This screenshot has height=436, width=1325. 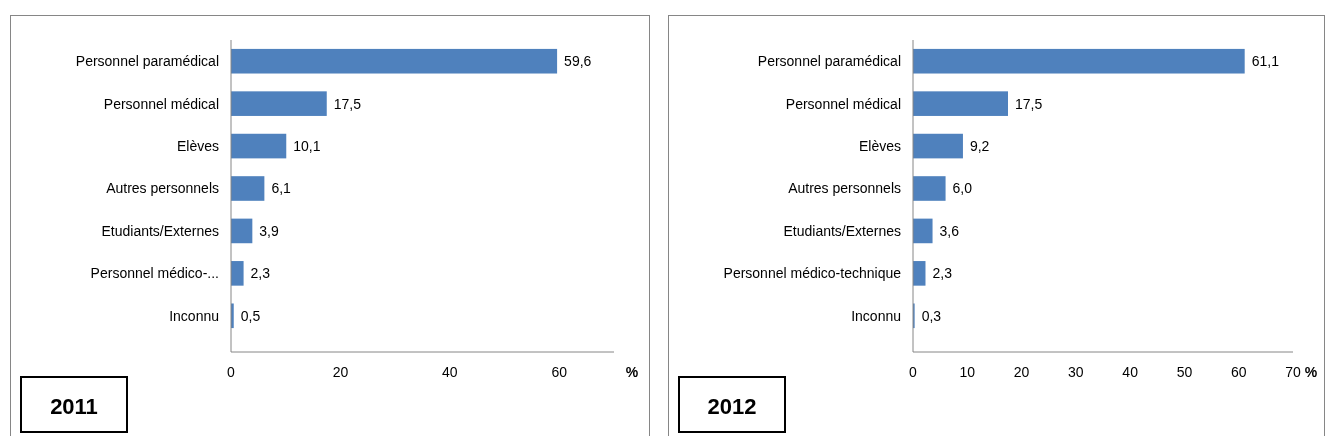 I want to click on text: 2011, so click(x=74, y=406).